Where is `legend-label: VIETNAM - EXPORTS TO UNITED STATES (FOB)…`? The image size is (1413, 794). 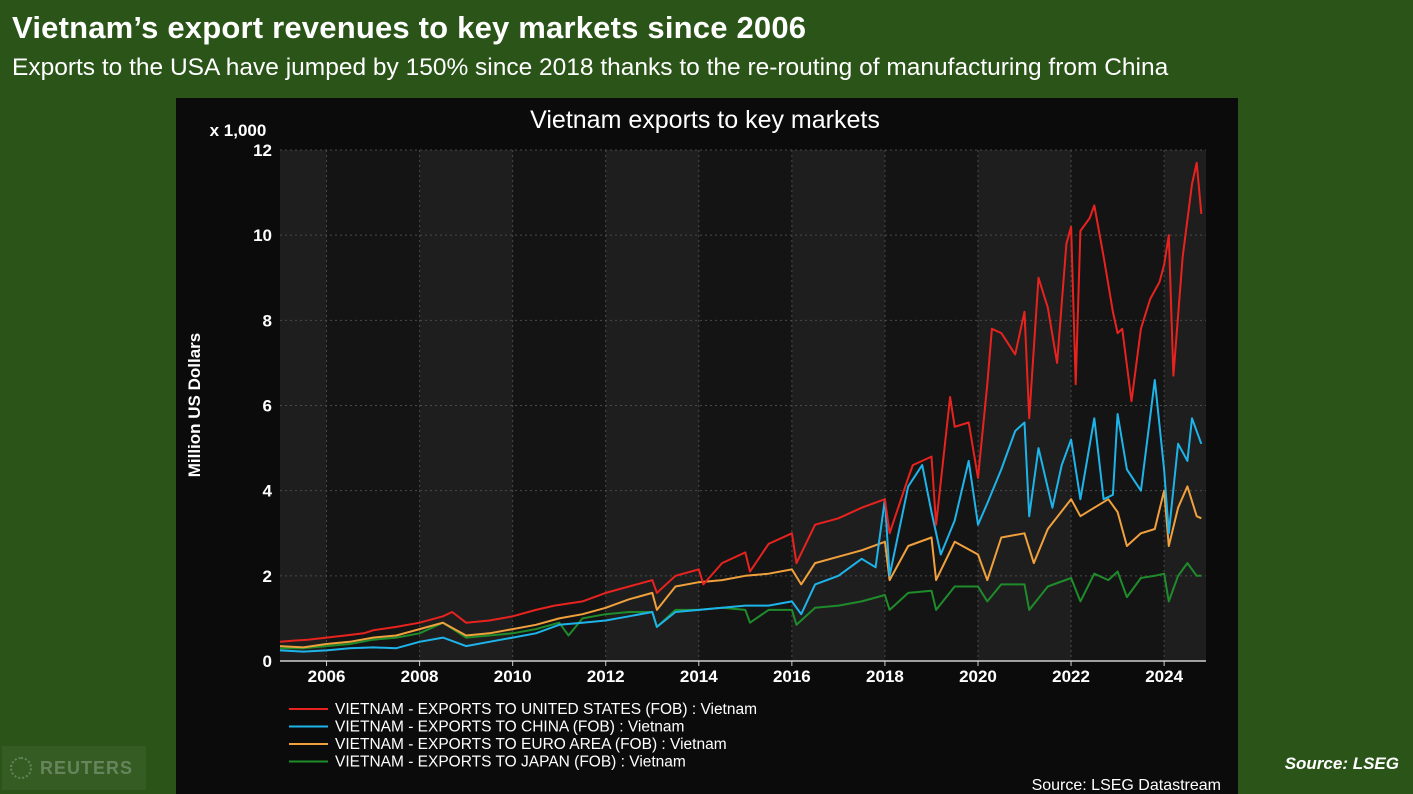 legend-label: VIETNAM - EXPORTS TO UNITED STATES (FOB)… is located at coordinates (546, 709).